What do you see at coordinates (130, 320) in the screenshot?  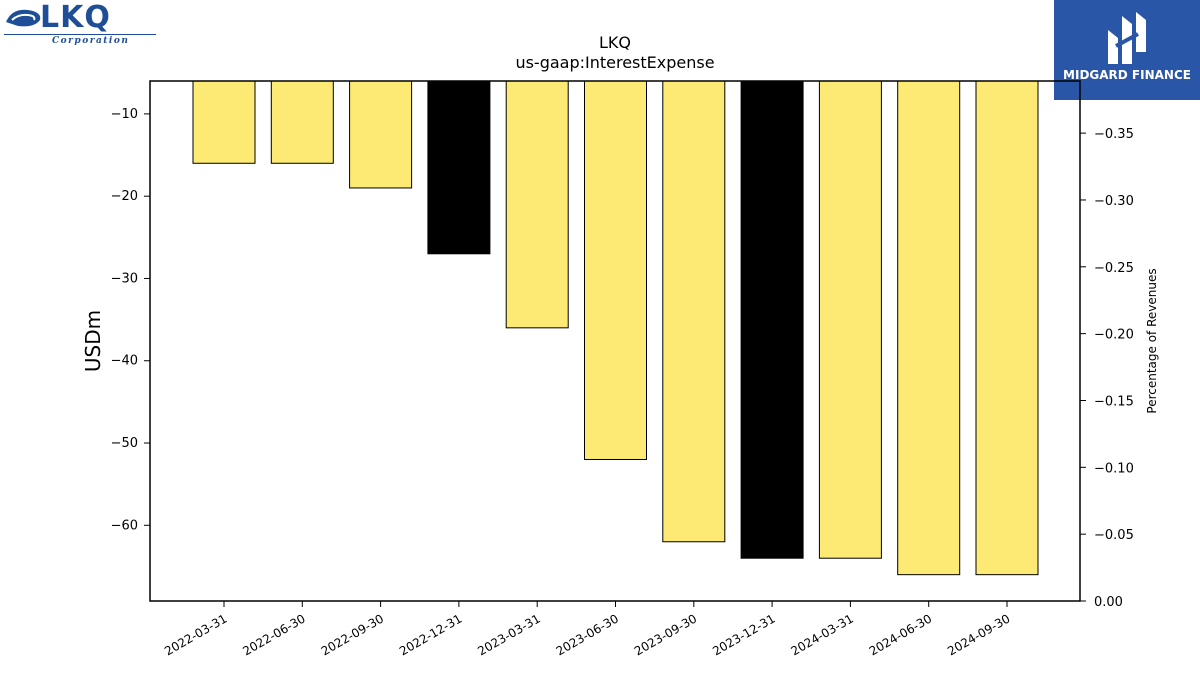 I see `left-axis: −10 −20 −30 −40 −50 −60` at bounding box center [130, 320].